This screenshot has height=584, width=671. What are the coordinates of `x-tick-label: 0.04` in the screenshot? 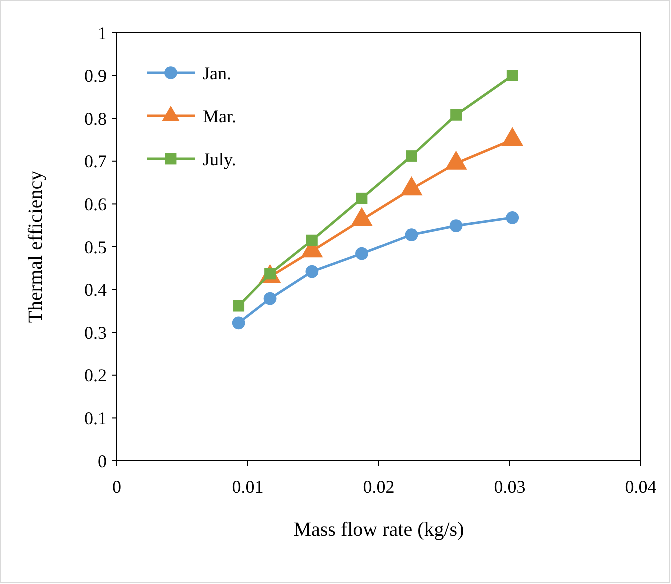 It's located at (641, 487).